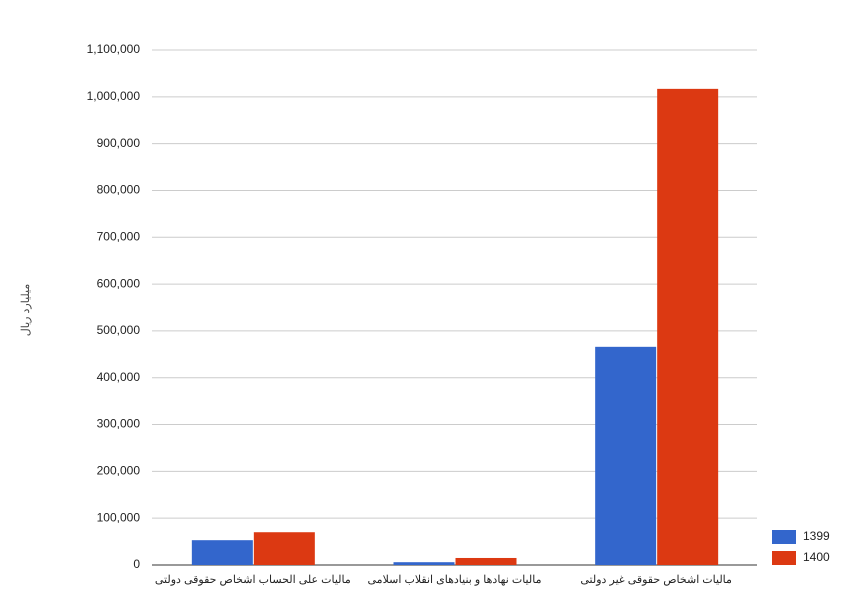  I want to click on y-tick-label: 800,000, so click(119, 190).